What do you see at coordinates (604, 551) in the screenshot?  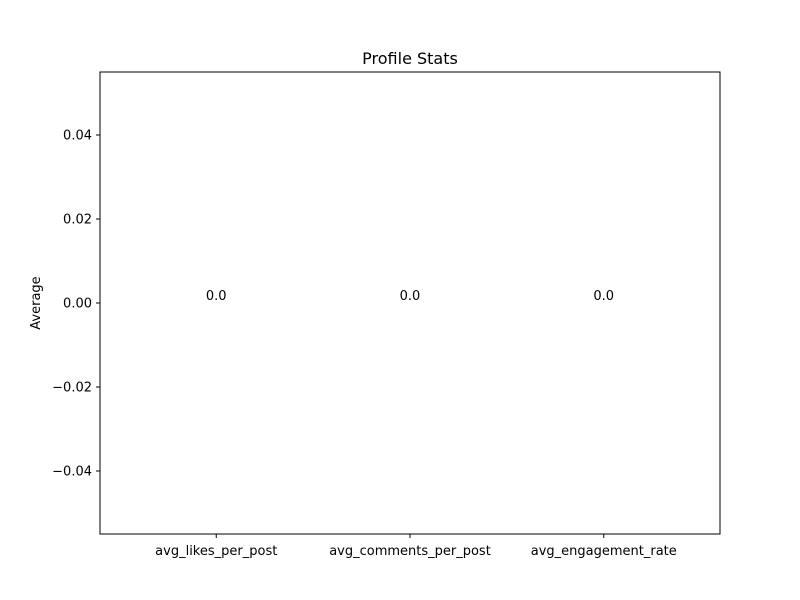 I see `x-tick-label: avg_engagement_rate` at bounding box center [604, 551].